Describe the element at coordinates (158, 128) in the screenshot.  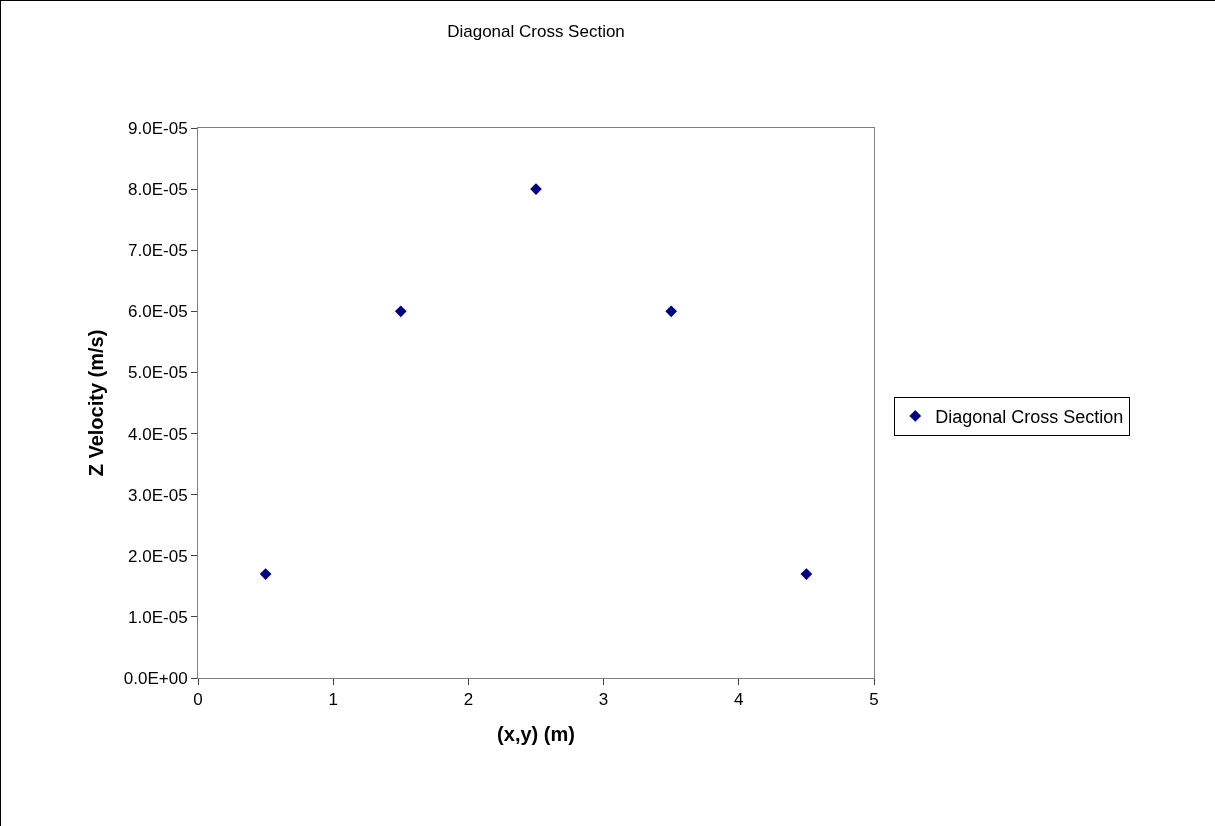
I see `y-tick-label: 9.0E-05` at that location.